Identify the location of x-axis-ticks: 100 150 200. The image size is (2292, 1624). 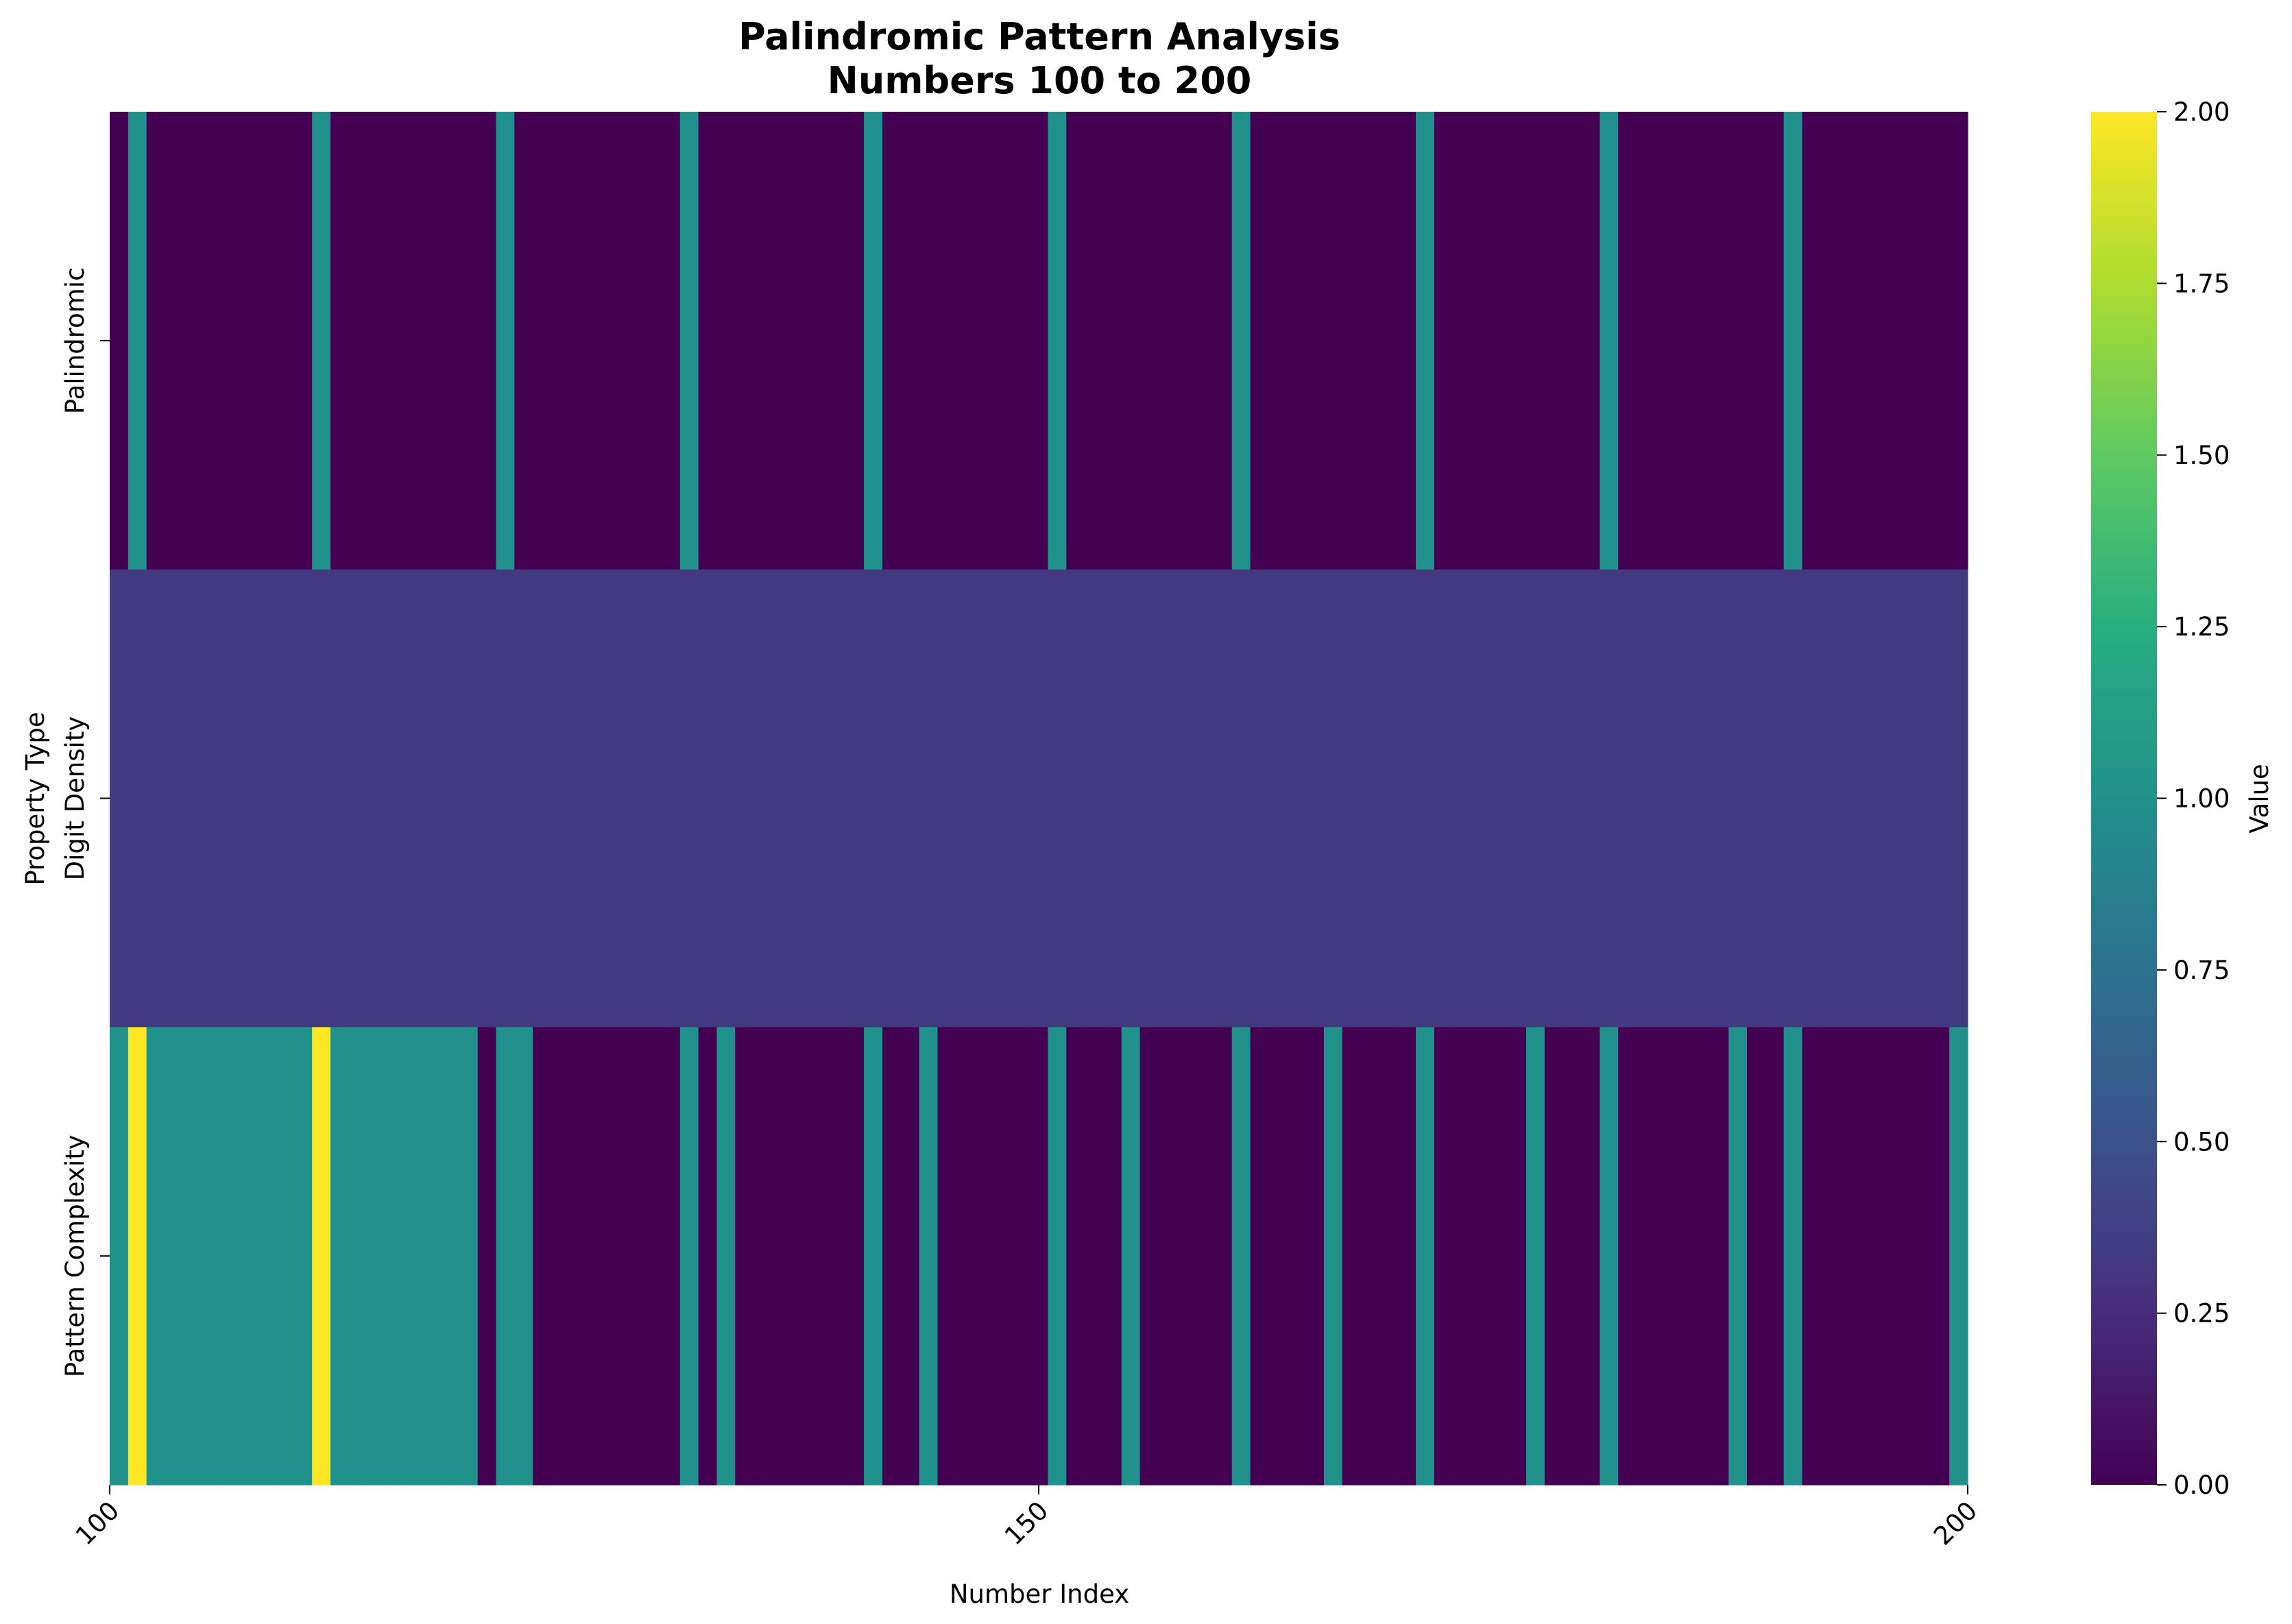
(1026, 1518).